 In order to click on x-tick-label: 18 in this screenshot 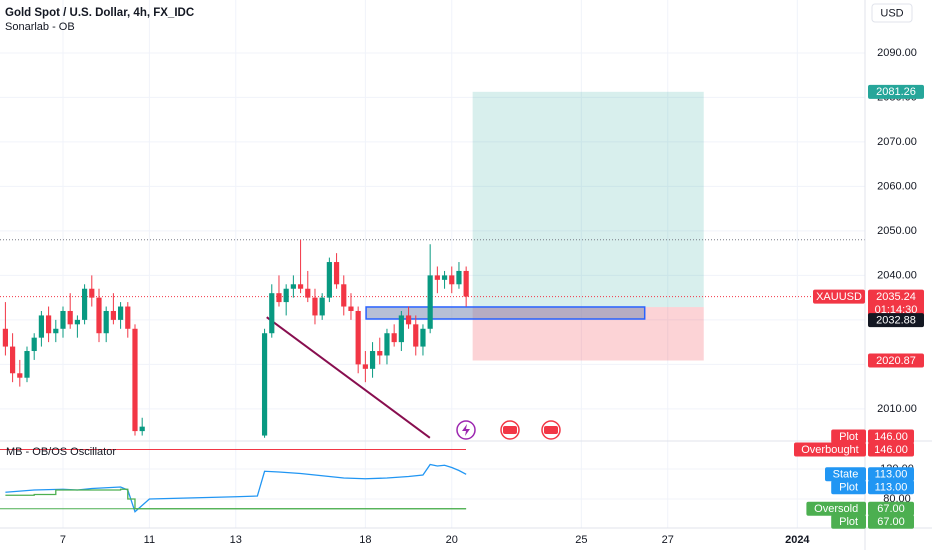, I will do `click(365, 540)`.